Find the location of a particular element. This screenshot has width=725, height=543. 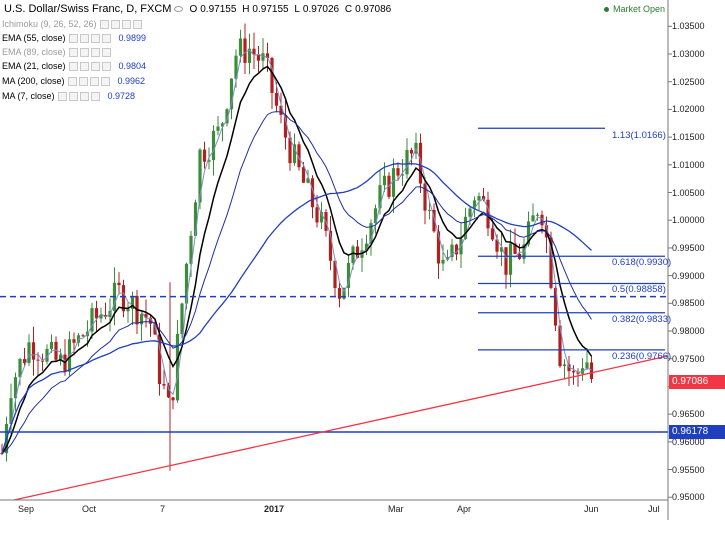

visibility-icon is located at coordinates (179, 9).